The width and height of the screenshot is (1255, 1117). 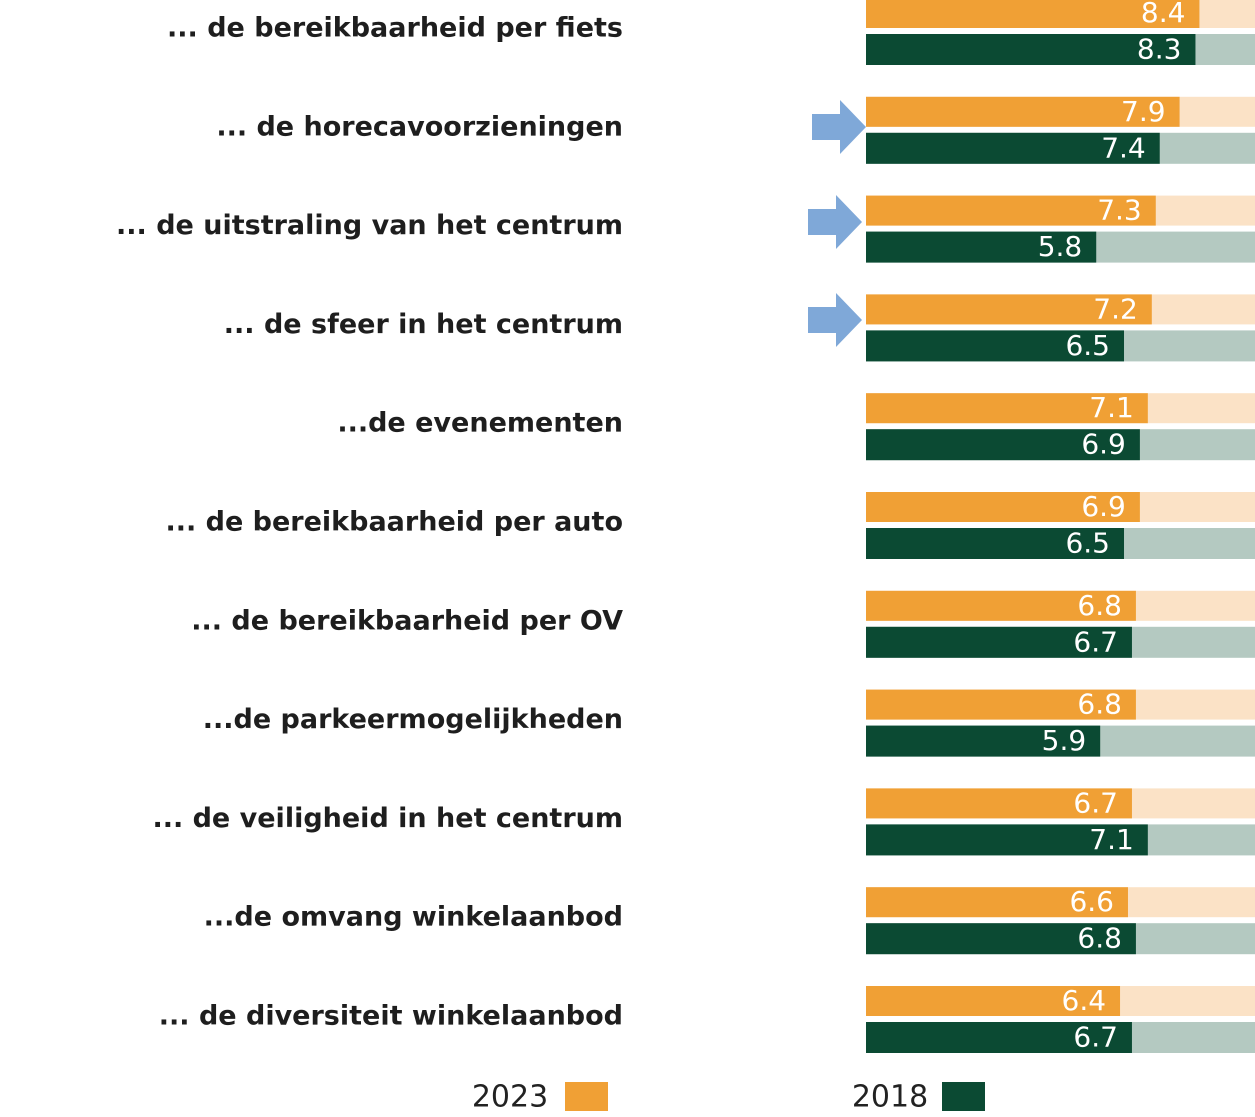 I want to click on category-label: ... de veiligheid in het centrum, so click(x=387, y=818).